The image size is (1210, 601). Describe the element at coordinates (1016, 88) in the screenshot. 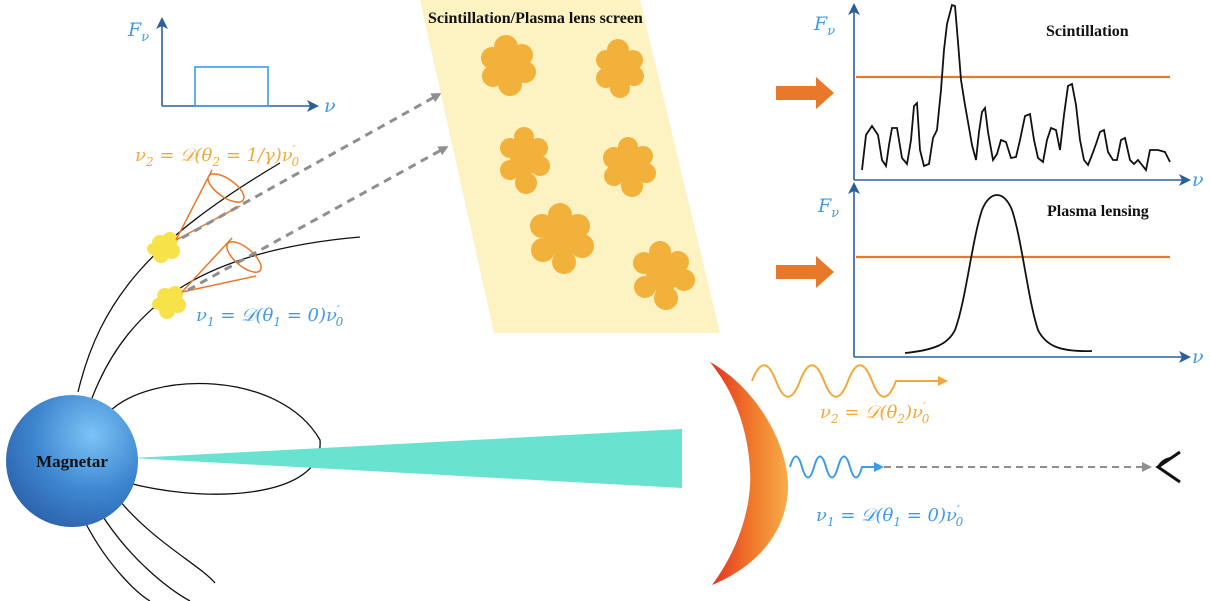

I see `scint-curve` at that location.